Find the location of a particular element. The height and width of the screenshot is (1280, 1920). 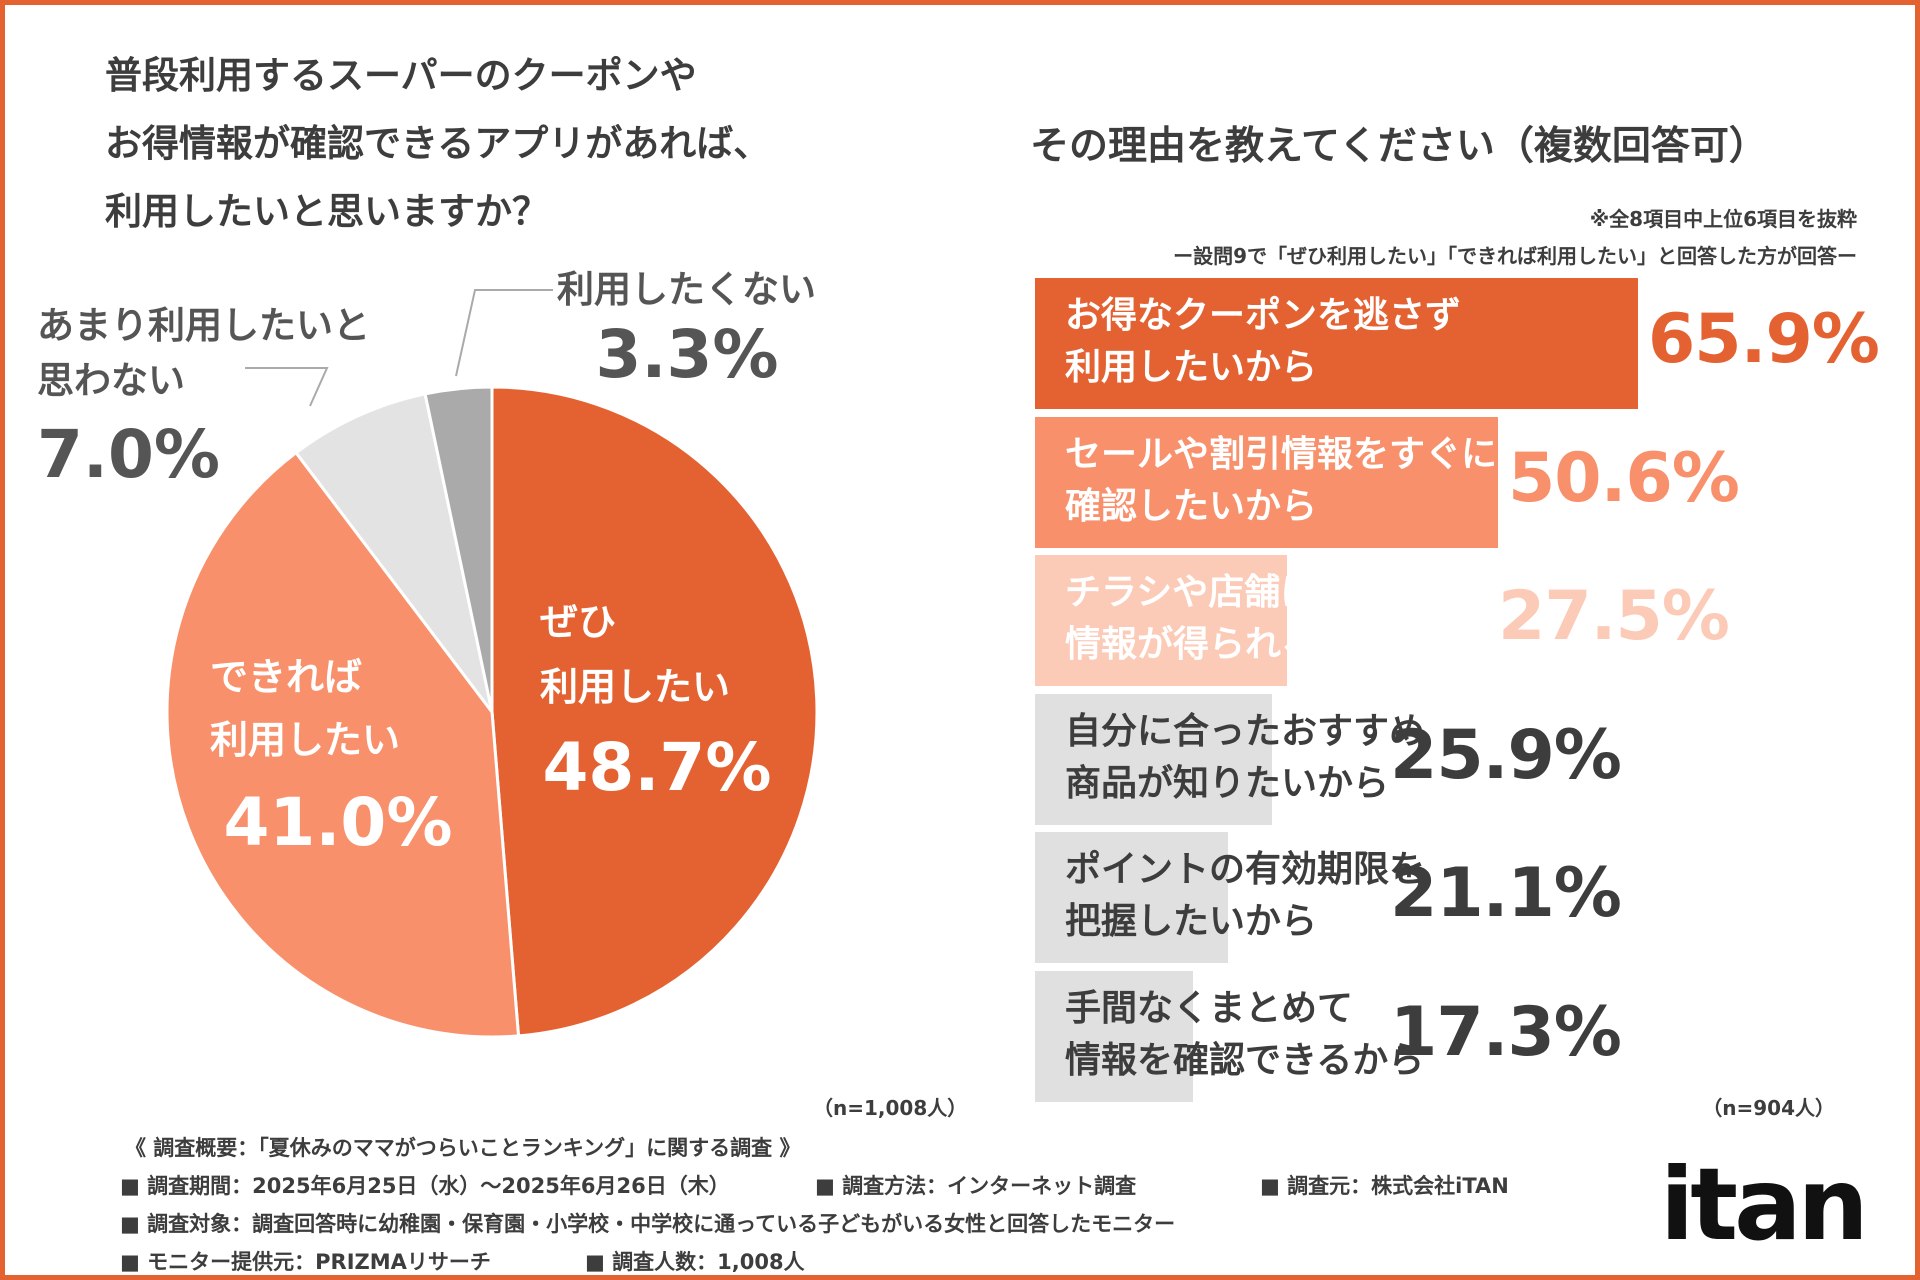

footer-provider: ■ モニター提供元：PRIZMAリサーチ is located at coordinates (305, 1262).